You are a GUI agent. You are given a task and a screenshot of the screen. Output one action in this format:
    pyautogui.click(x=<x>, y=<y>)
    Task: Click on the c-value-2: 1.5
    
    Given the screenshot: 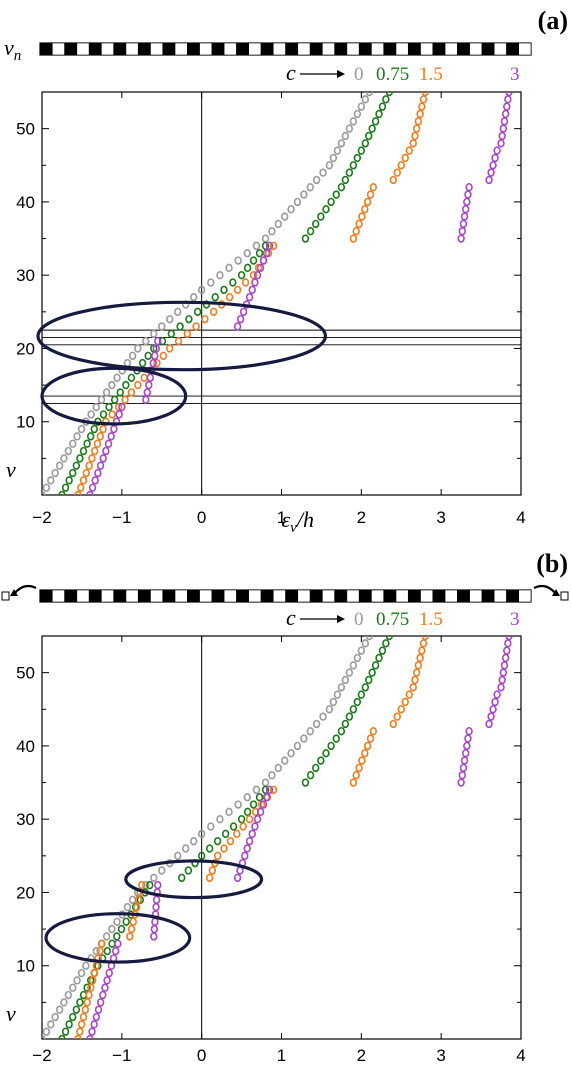 What is the action you would take?
    pyautogui.click(x=431, y=74)
    